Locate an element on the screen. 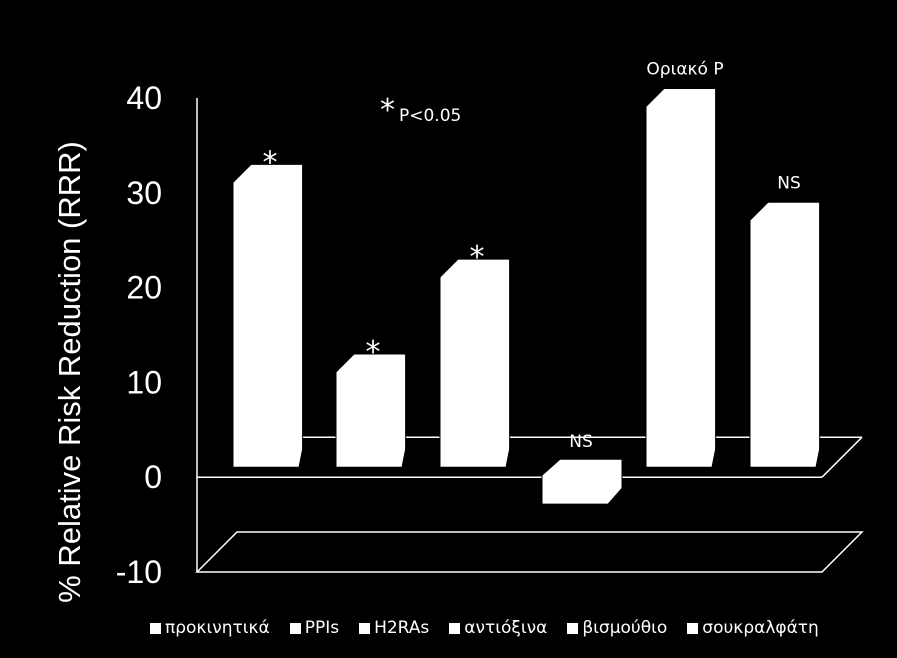 This screenshot has height=658, width=897. legend-item-5: σουκραλφάτη is located at coordinates (753, 628).